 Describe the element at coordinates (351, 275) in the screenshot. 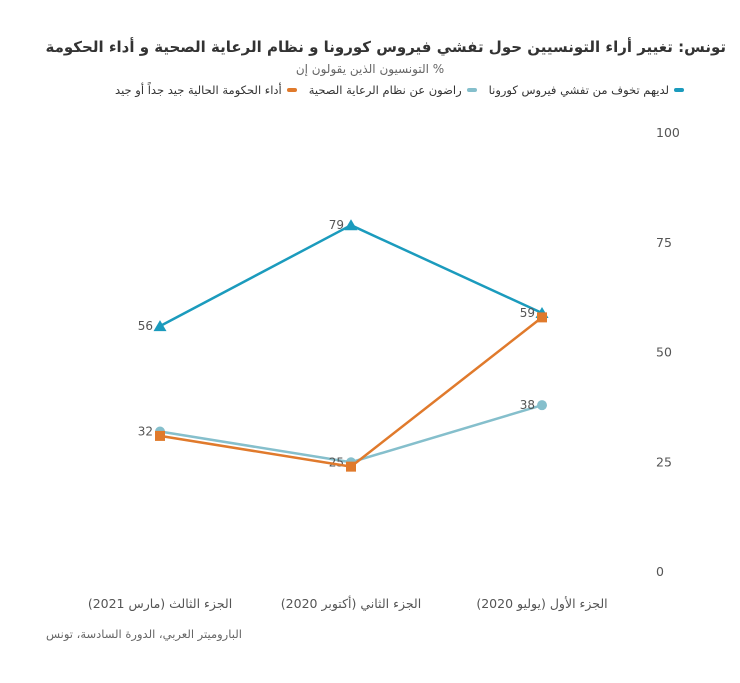

I see `series-line-covid-concern` at that location.